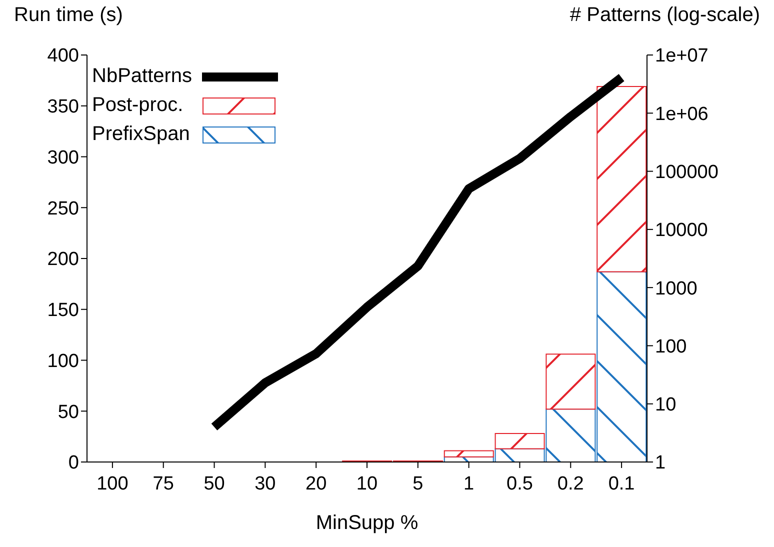 The image size is (774, 547). Describe the element at coordinates (265, 483) in the screenshot. I see `x-tick-label: 30` at that location.